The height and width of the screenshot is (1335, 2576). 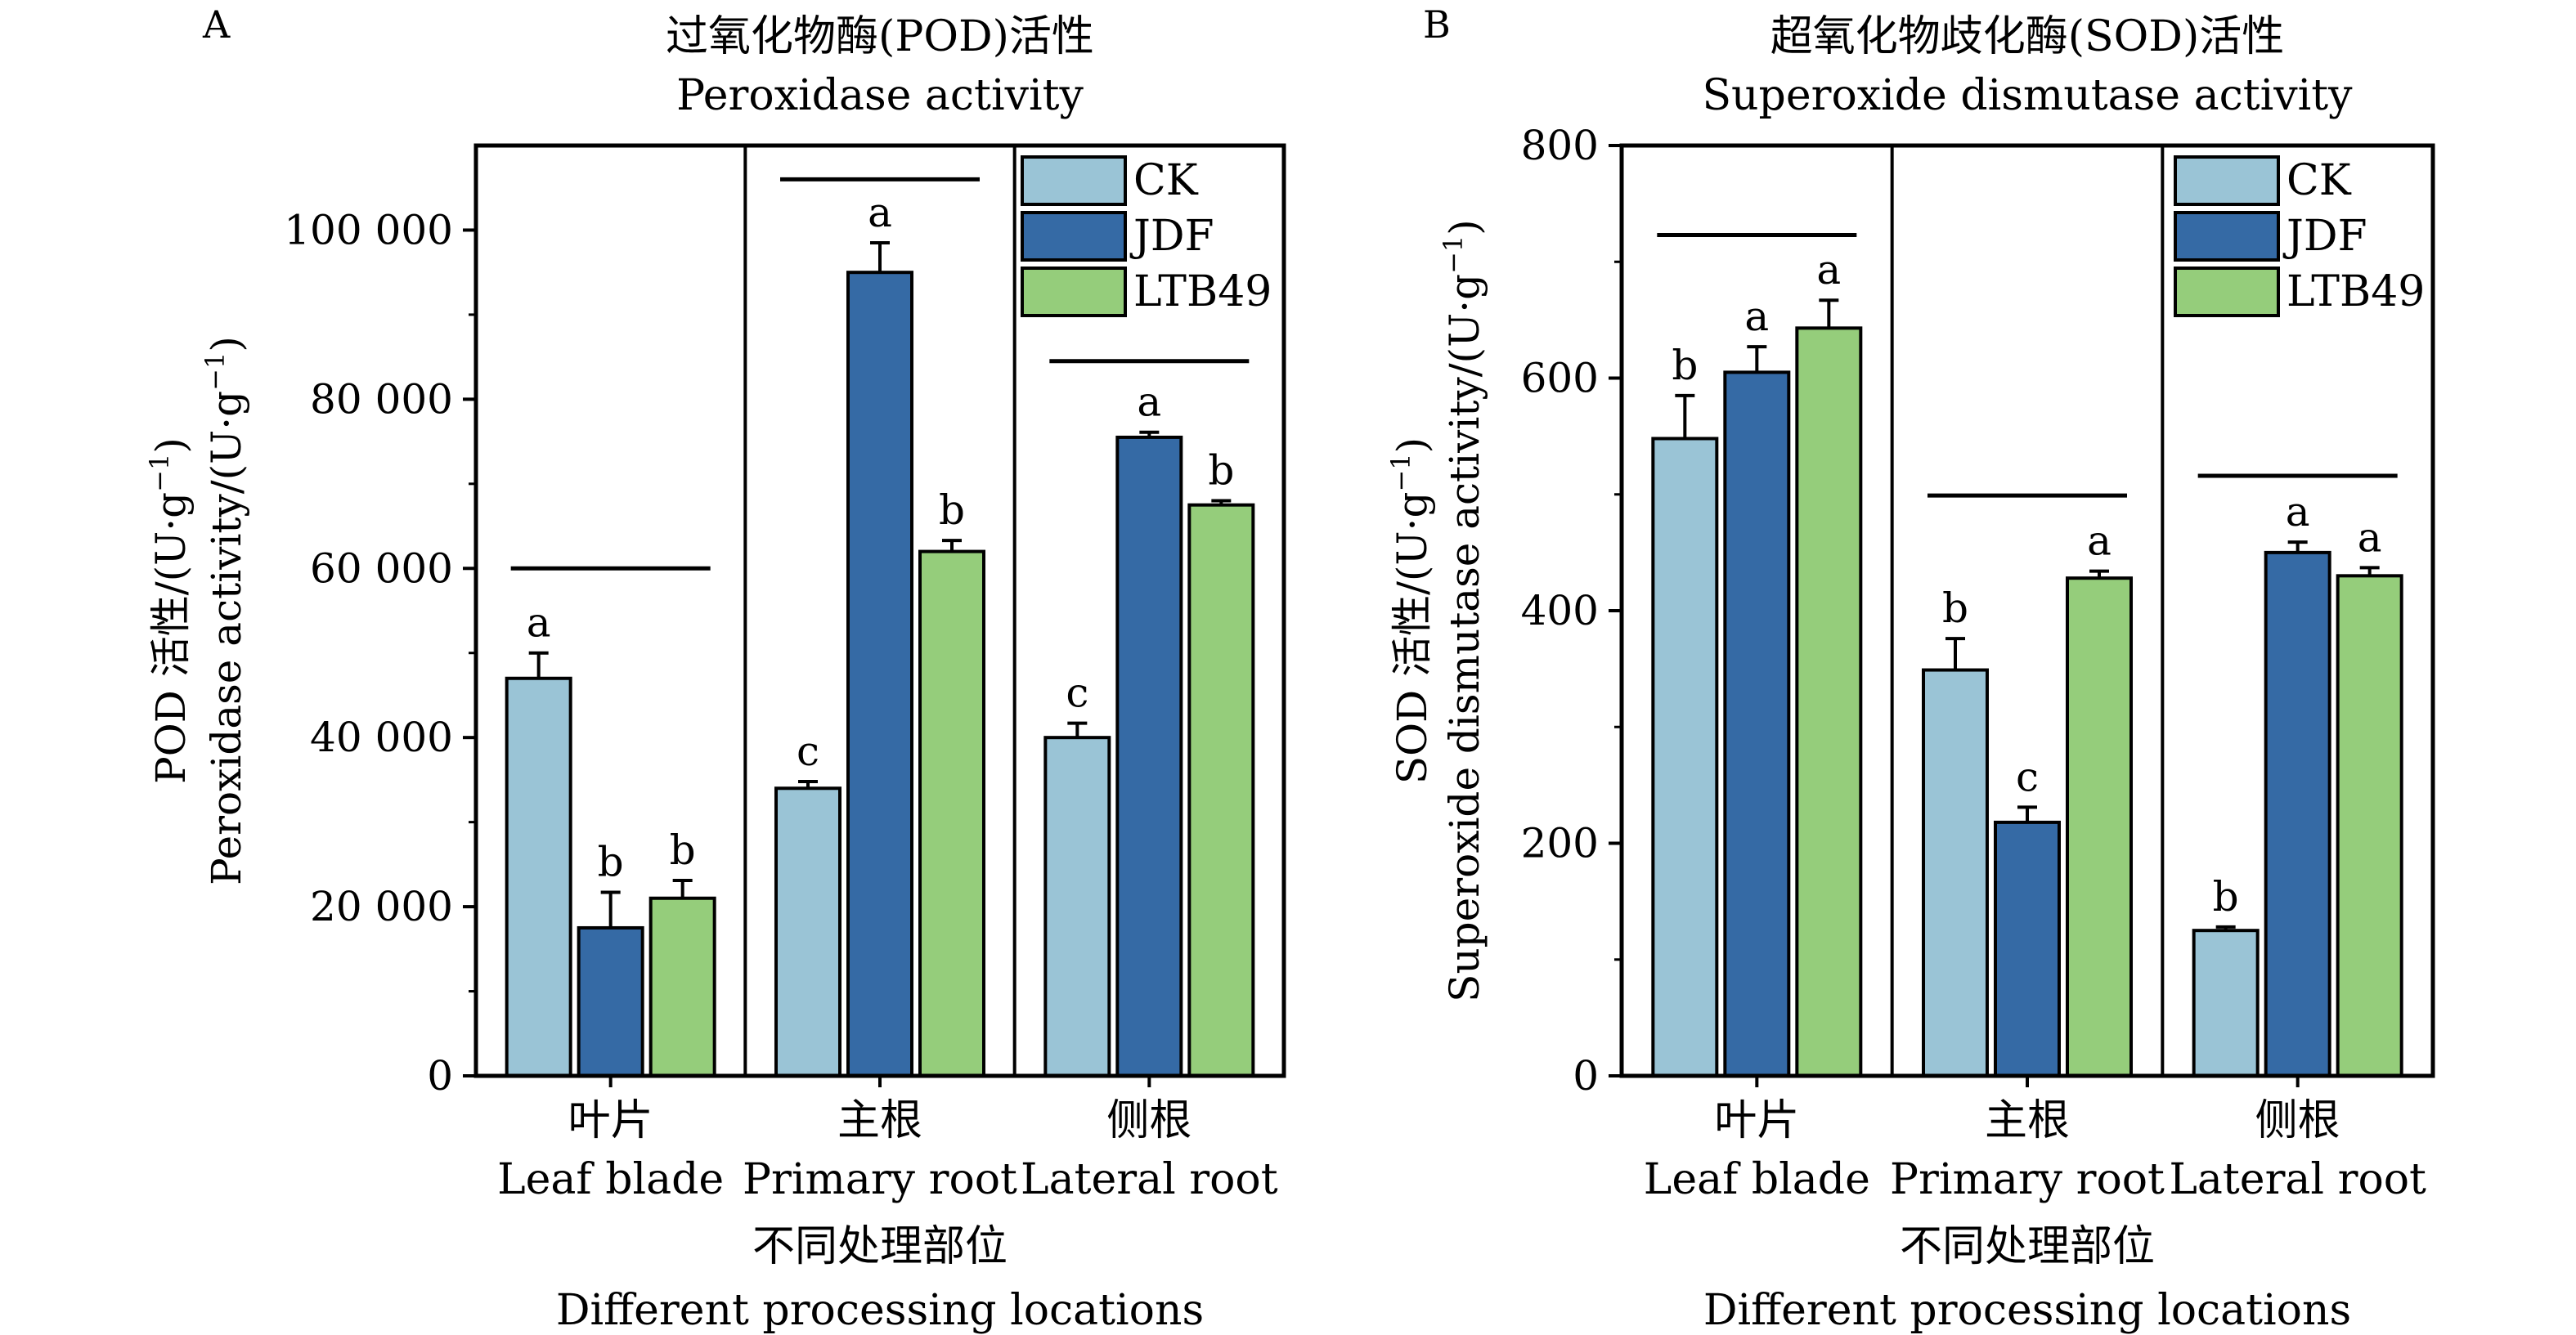 I want to click on chart-title-cn: 超氧化物歧化酶(SOD)活性, so click(x=2028, y=36).